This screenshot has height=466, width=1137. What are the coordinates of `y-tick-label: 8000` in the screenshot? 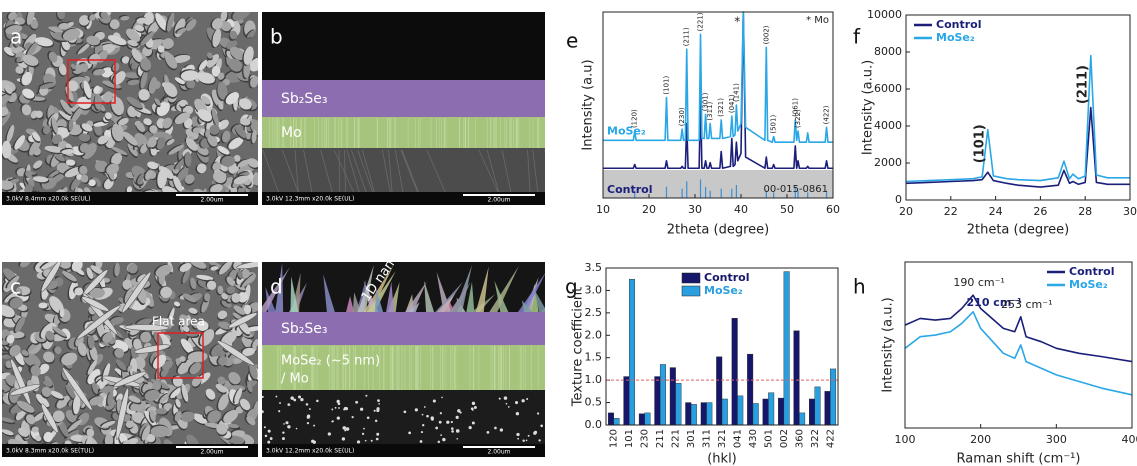 It's located at (888, 51).